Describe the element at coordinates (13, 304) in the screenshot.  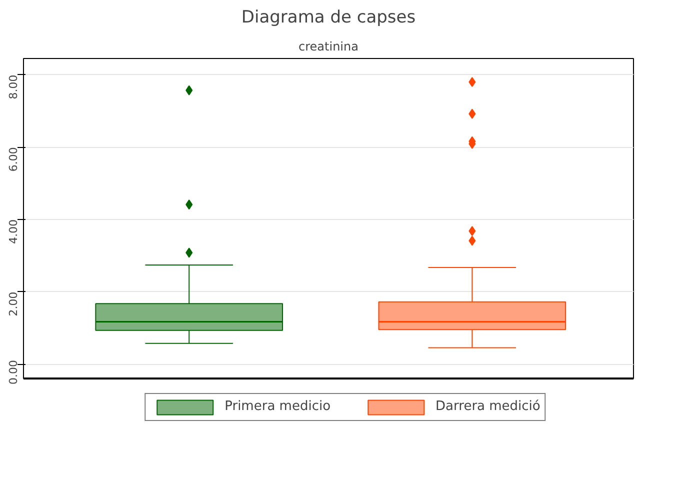
I see `y-tick-label: 2.00` at that location.